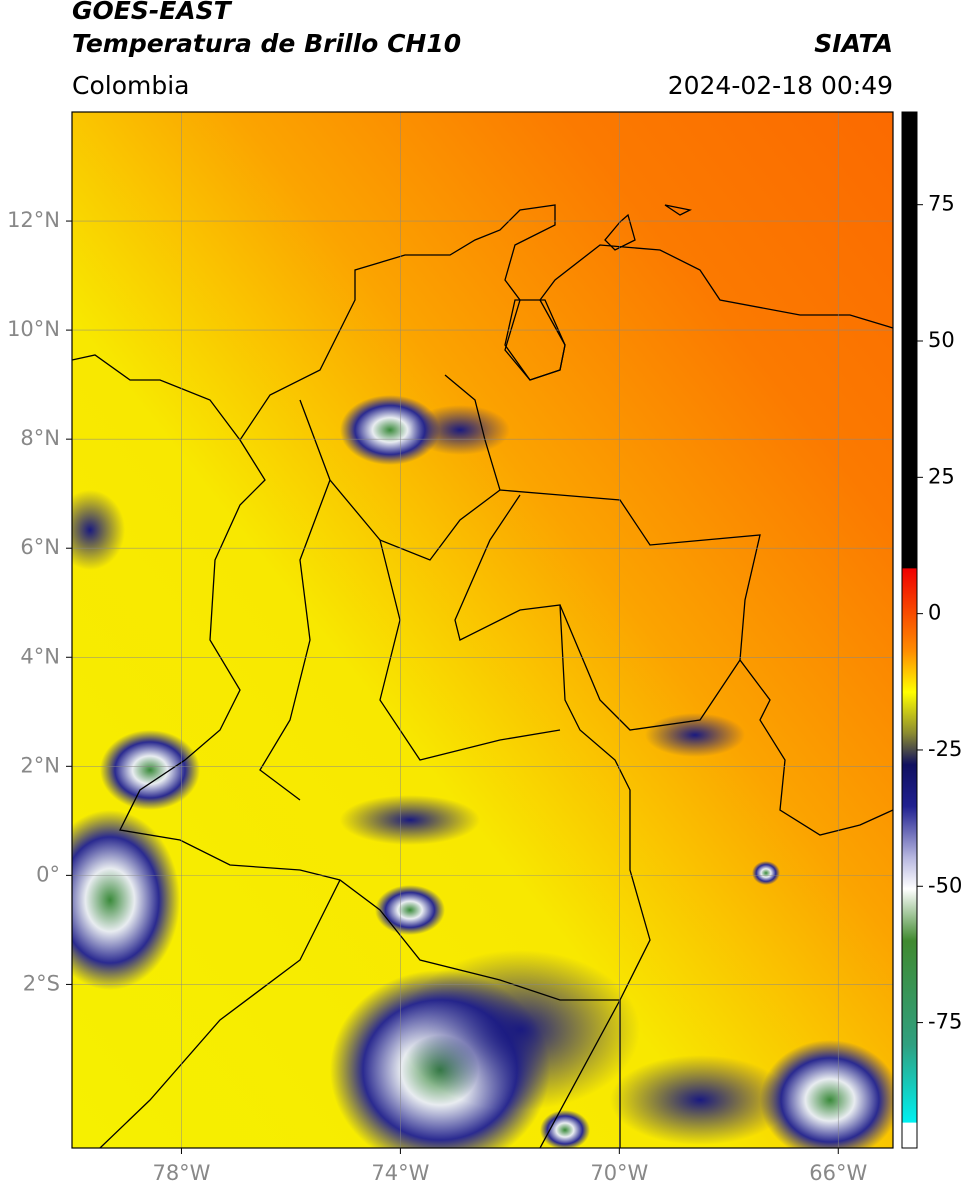 The image size is (966, 1194). I want to click on colorbar-tick-label: -50, so click(945, 885).